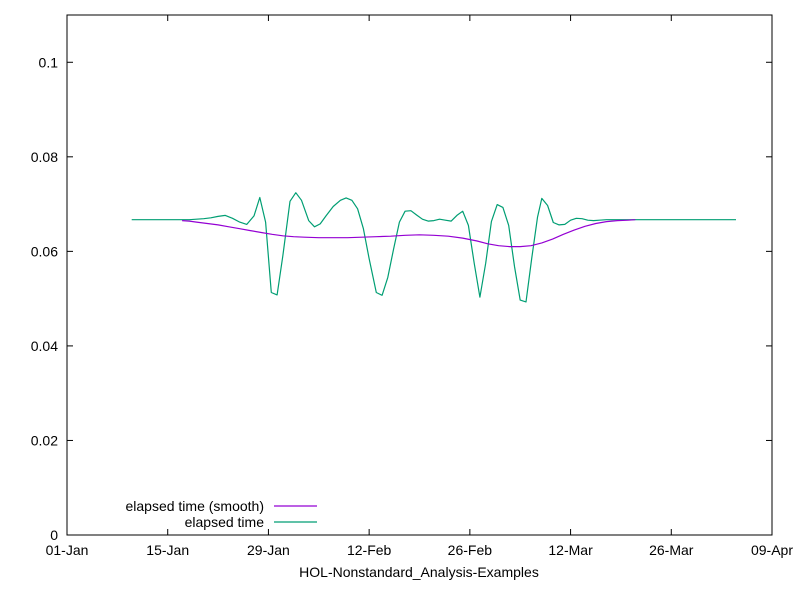 The height and width of the screenshot is (600, 800). Describe the element at coordinates (54, 535) in the screenshot. I see `y-tick-label: 0` at that location.